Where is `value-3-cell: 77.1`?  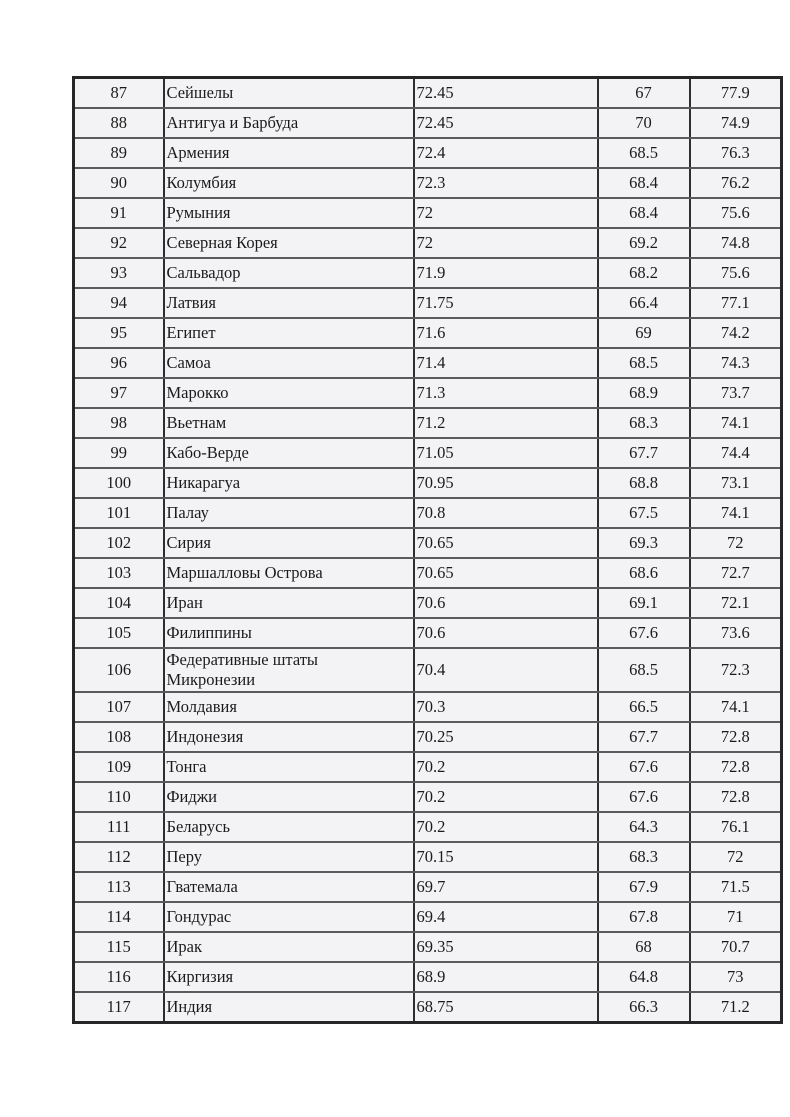 value-3-cell: 77.1 is located at coordinates (735, 303).